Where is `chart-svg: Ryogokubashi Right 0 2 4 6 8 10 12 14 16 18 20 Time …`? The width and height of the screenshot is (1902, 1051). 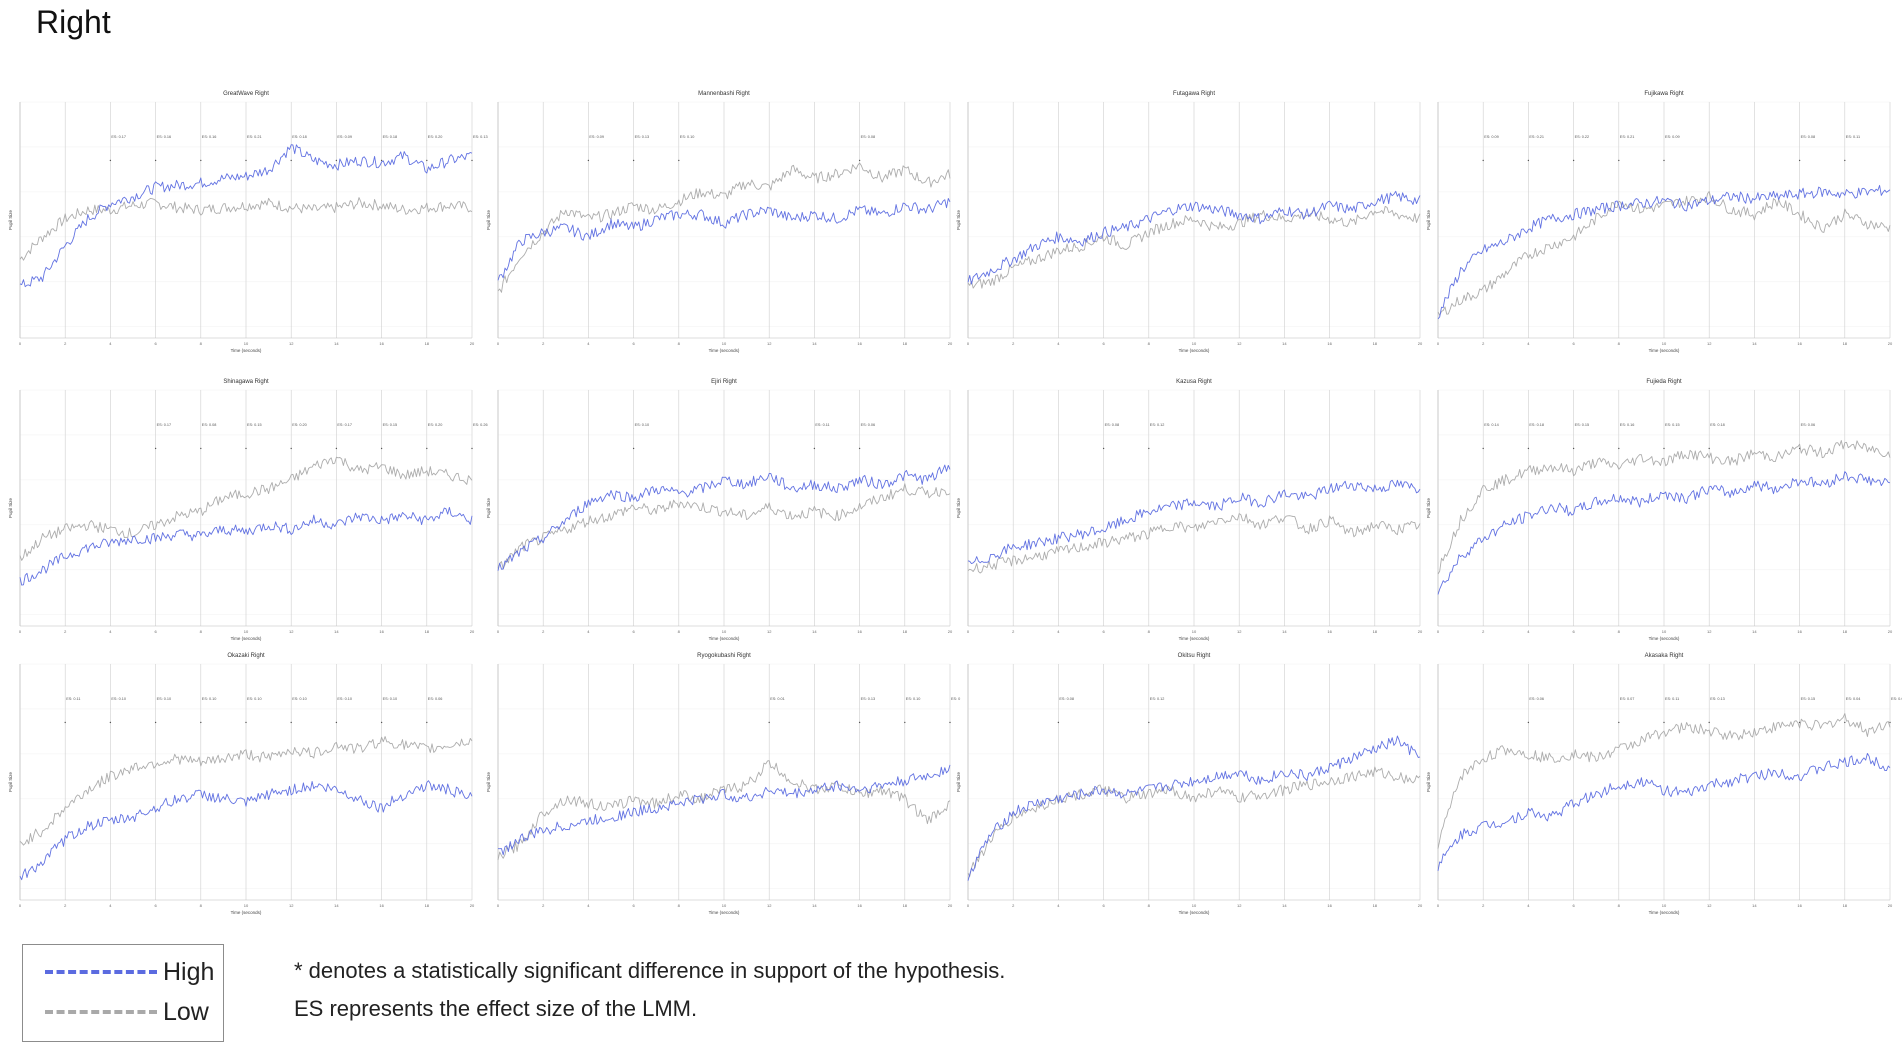
chart-svg: Ryogokubashi Right 0 2 4 6 8 10 12 14 16 18 20 Time … is located at coordinates (723, 784).